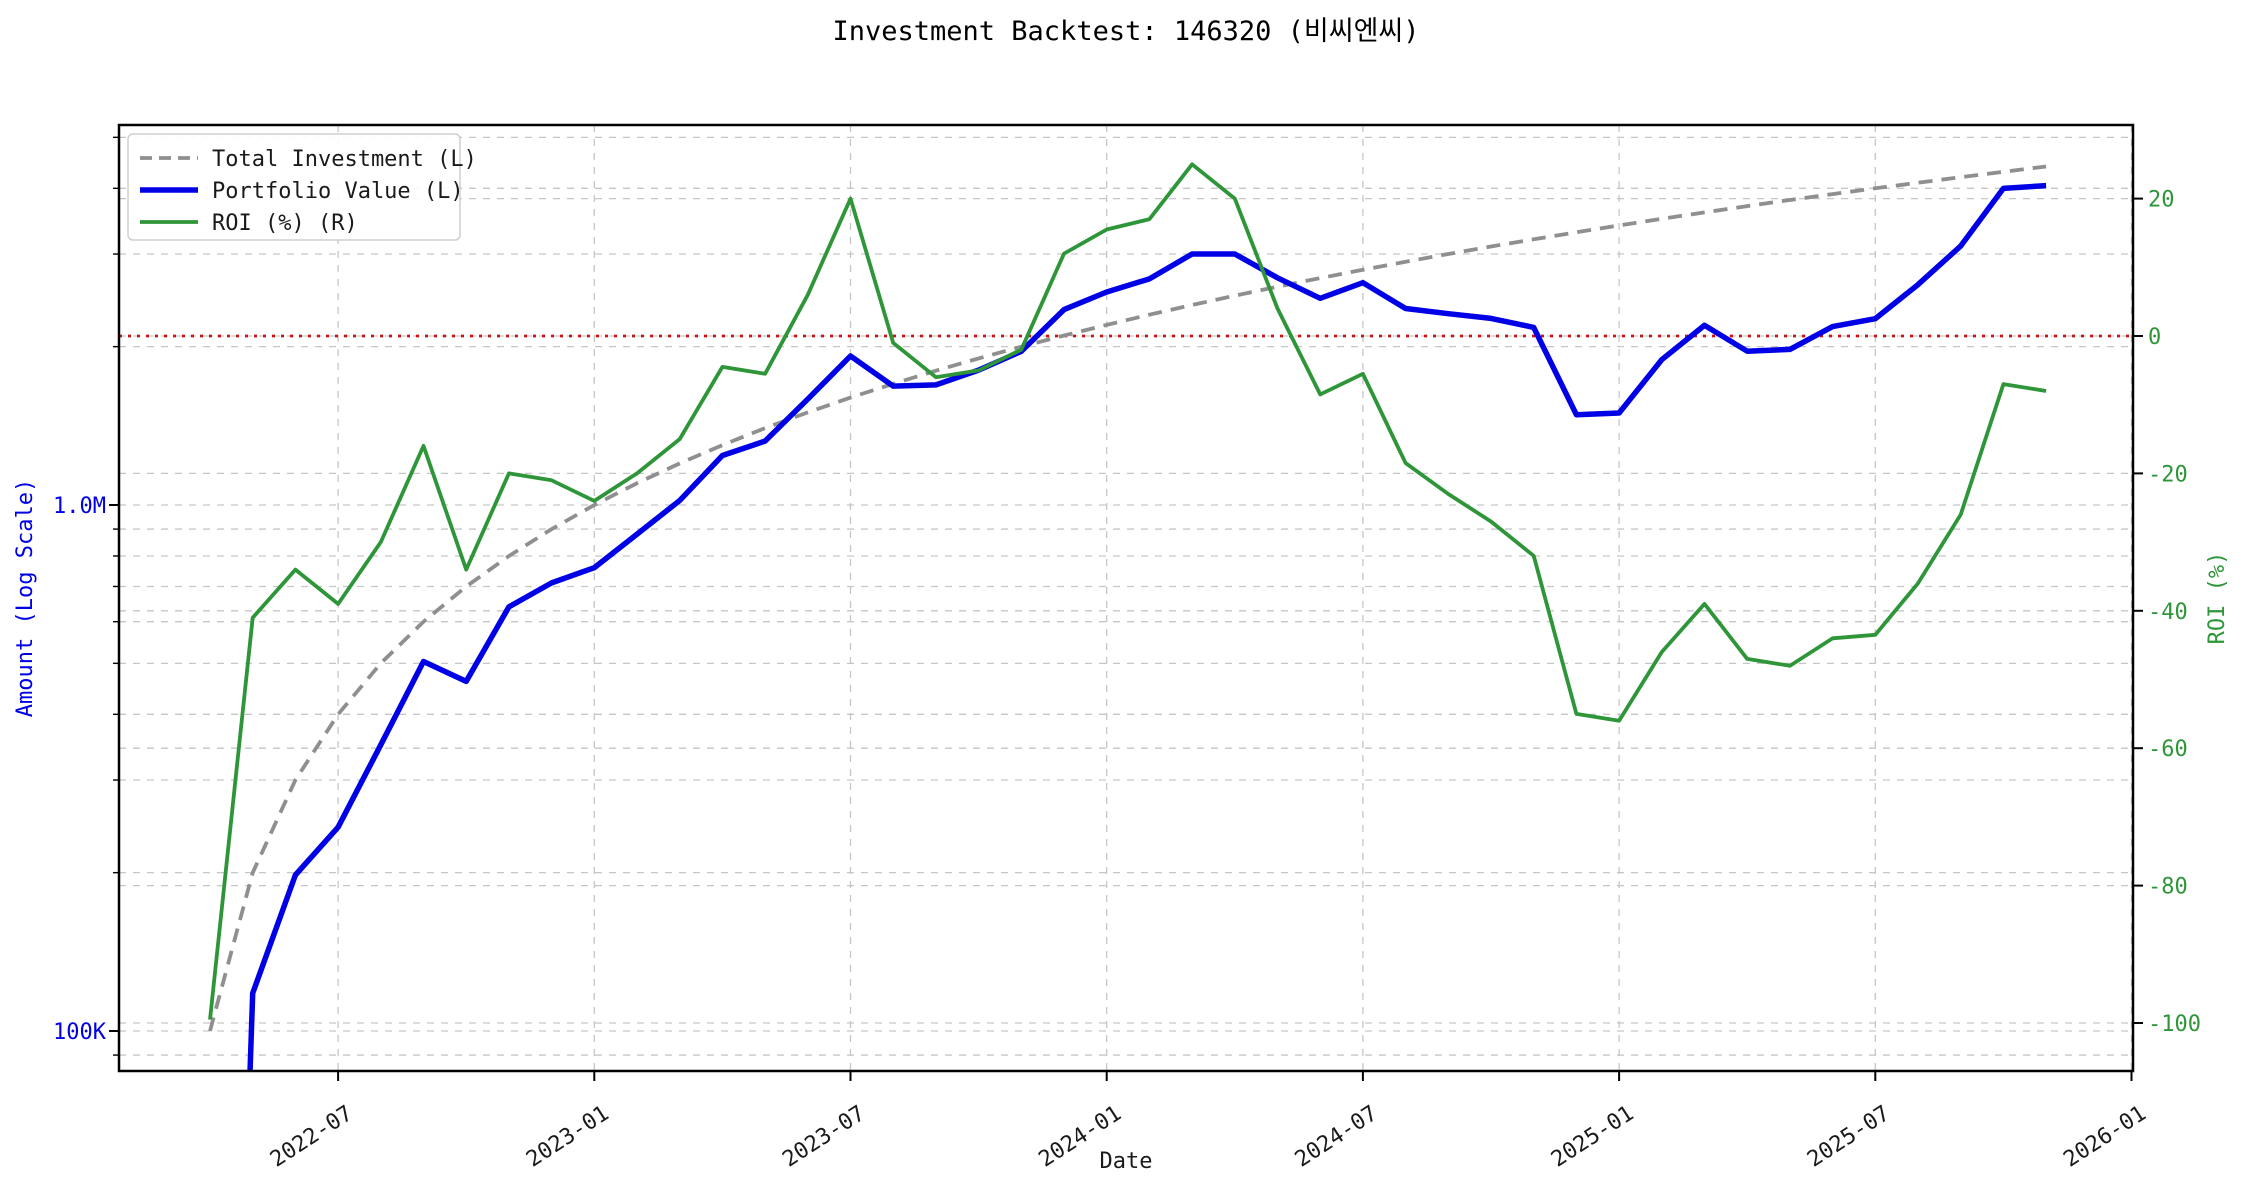 This screenshot has height=1200, width=2250. What do you see at coordinates (2154, 337) in the screenshot?
I see `right-tick-label: 0` at bounding box center [2154, 337].